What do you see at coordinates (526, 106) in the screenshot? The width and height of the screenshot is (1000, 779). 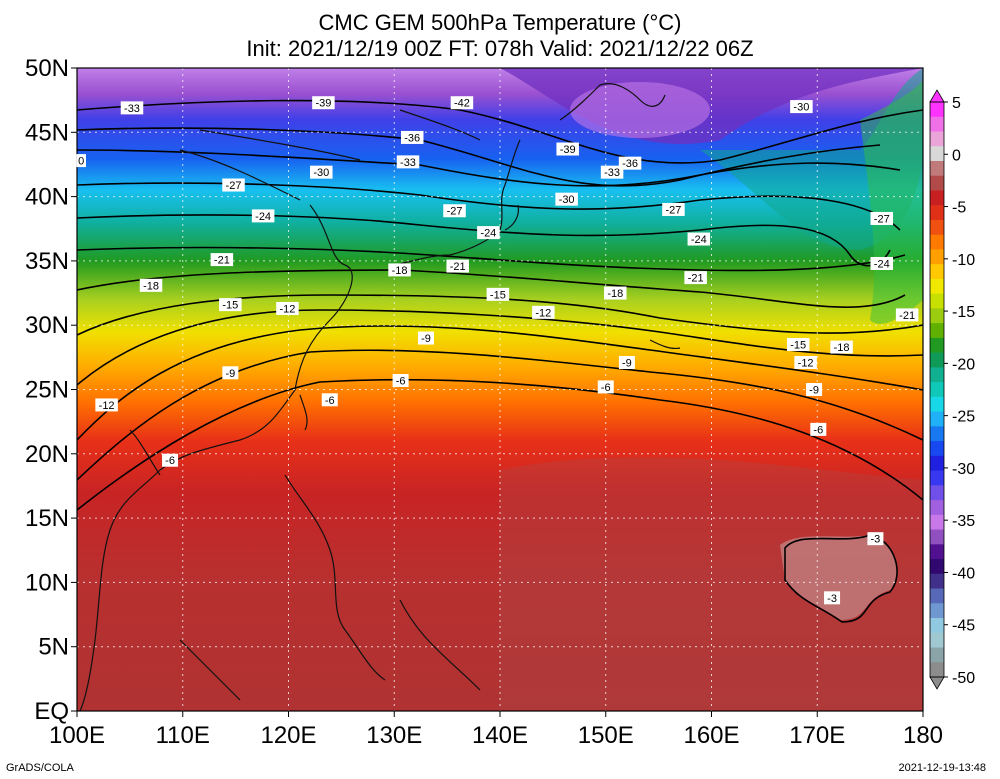 I see `cold-core-trough` at bounding box center [526, 106].